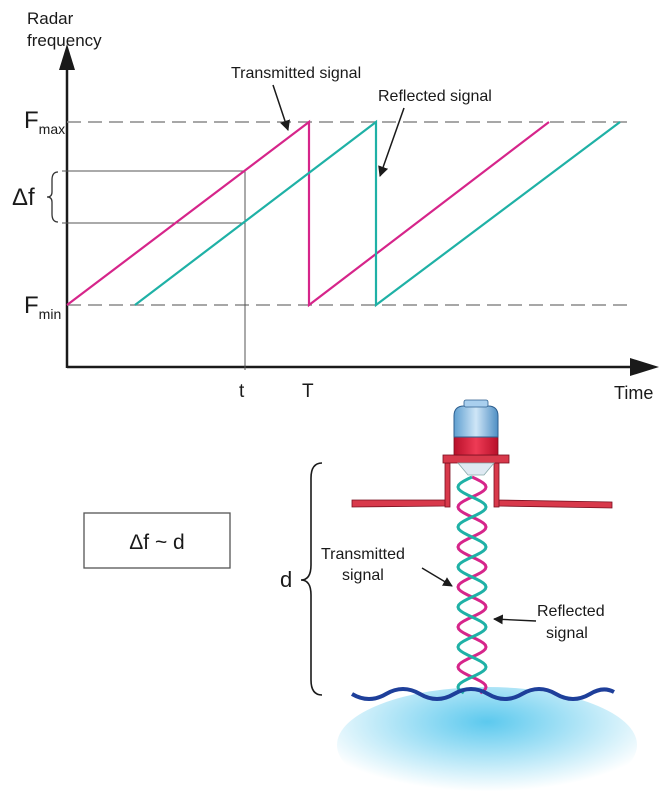  What do you see at coordinates (31, 305) in the screenshot?
I see `fmin-label-main: F` at bounding box center [31, 305].